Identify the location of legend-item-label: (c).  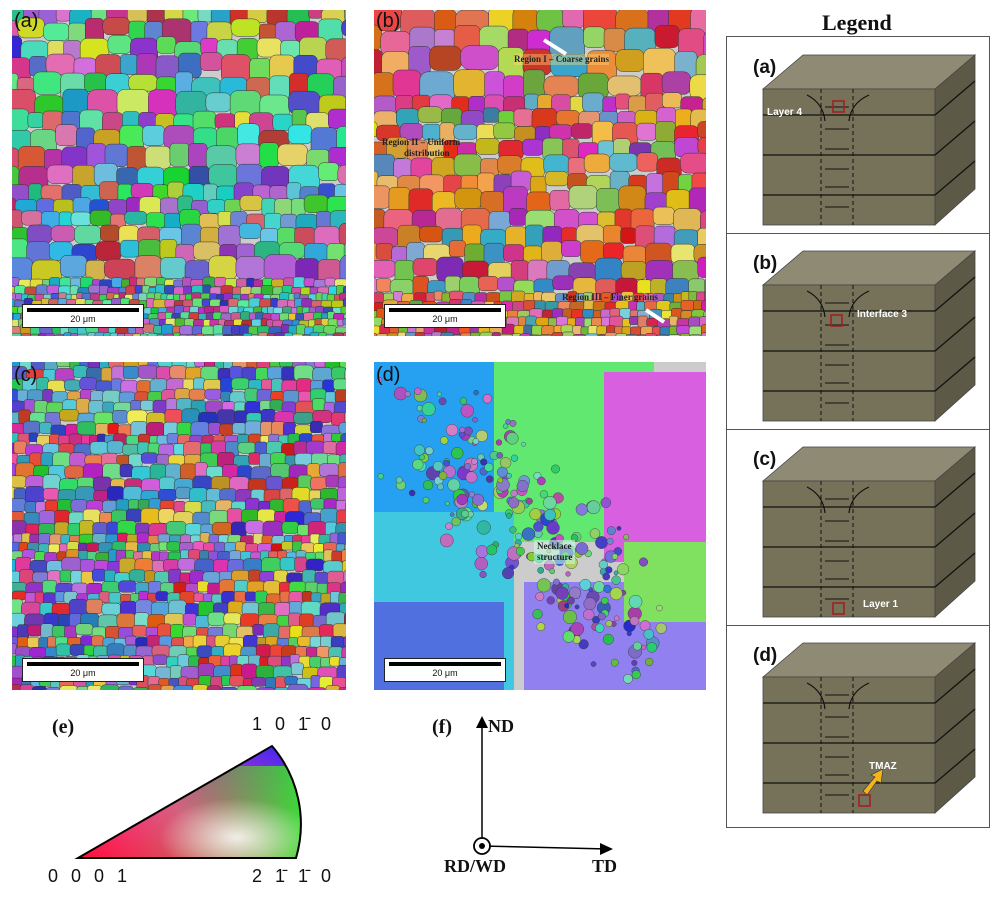
(765, 459).